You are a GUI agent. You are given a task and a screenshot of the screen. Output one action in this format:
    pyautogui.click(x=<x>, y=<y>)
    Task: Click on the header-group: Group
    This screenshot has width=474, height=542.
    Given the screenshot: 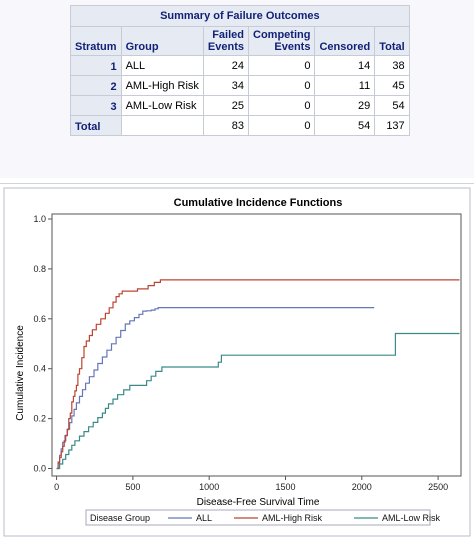 What is the action you would take?
    pyautogui.click(x=162, y=41)
    